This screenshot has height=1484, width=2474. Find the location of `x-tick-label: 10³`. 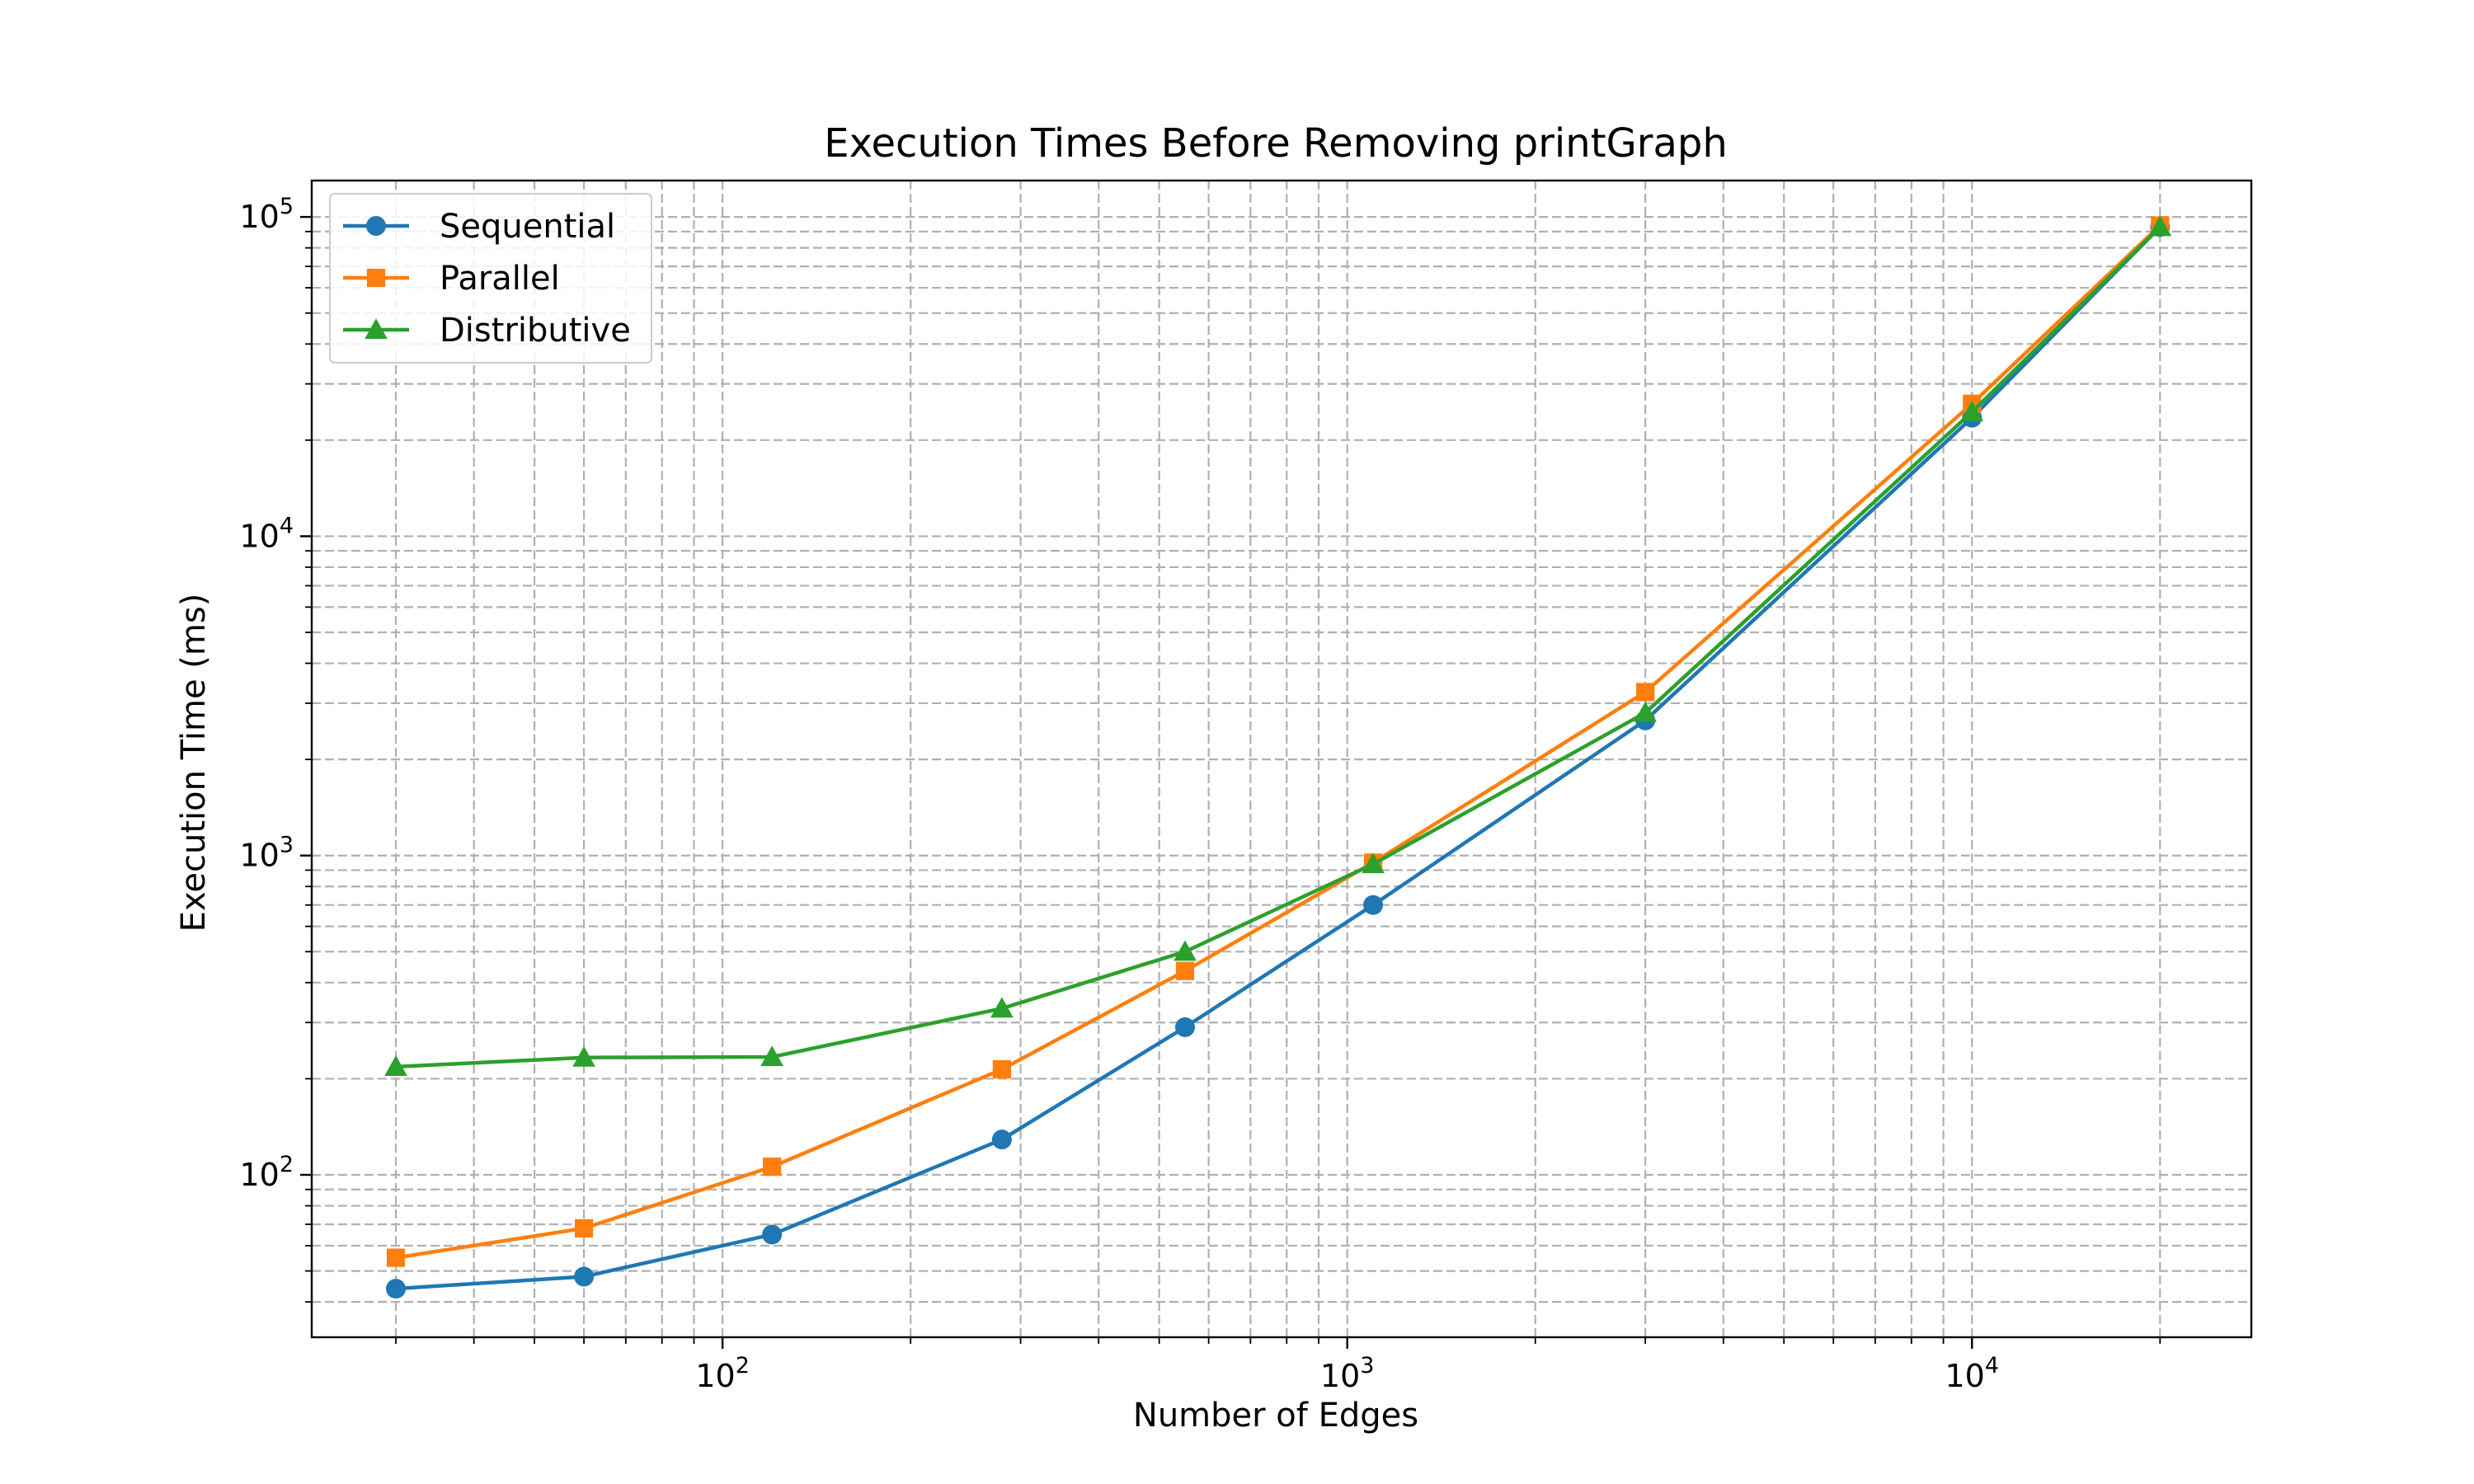

x-tick-label: 10³ is located at coordinates (1347, 1373).